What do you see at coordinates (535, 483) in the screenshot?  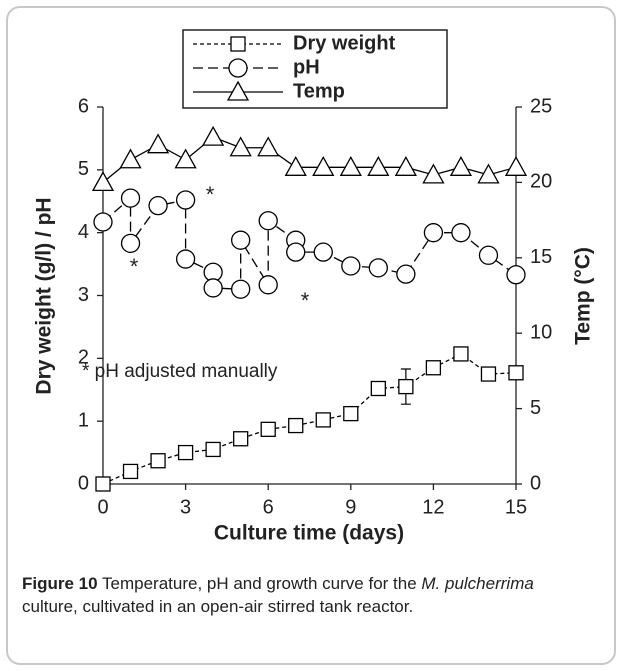 I see `y2-tick-label: 0` at bounding box center [535, 483].